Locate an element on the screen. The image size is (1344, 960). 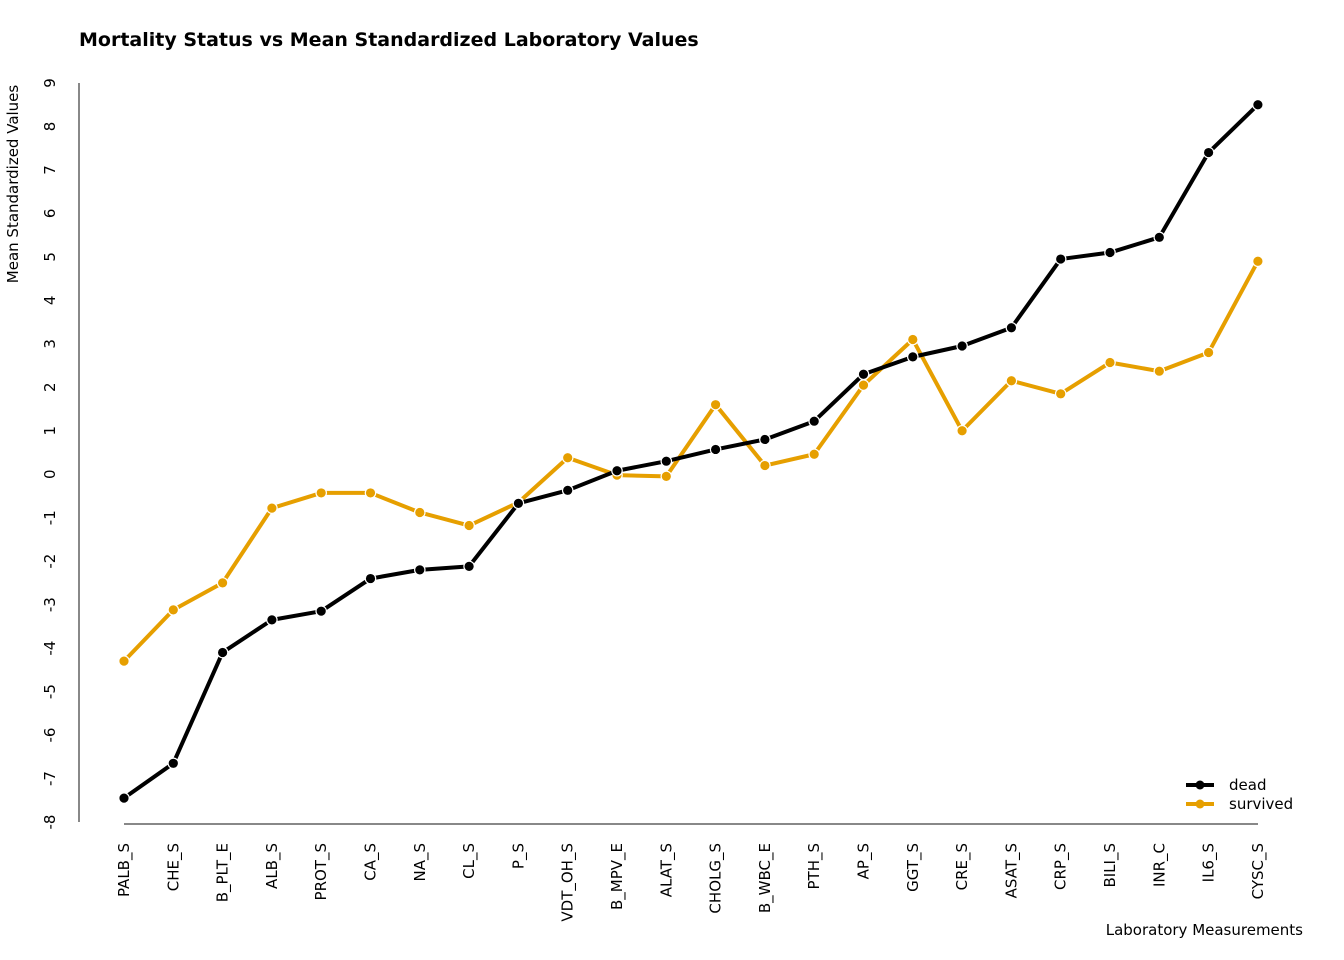
y-tick-label: 5 is located at coordinates (50, 257).